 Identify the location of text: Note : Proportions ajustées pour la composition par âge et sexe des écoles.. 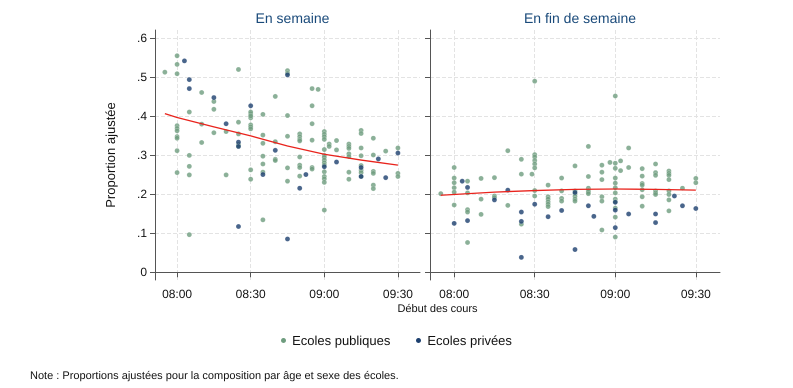
(214, 376).